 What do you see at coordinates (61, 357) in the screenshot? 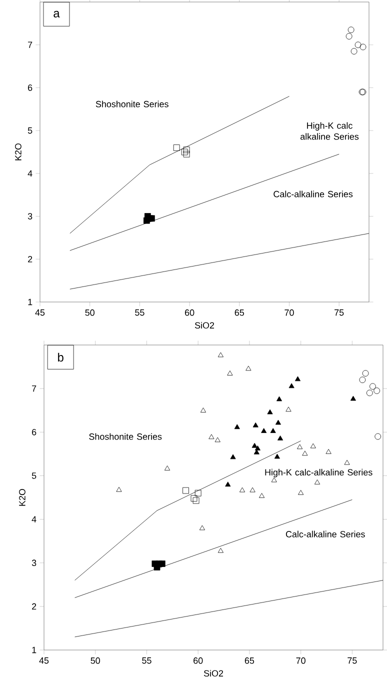
I see `annotation: b` at bounding box center [61, 357].